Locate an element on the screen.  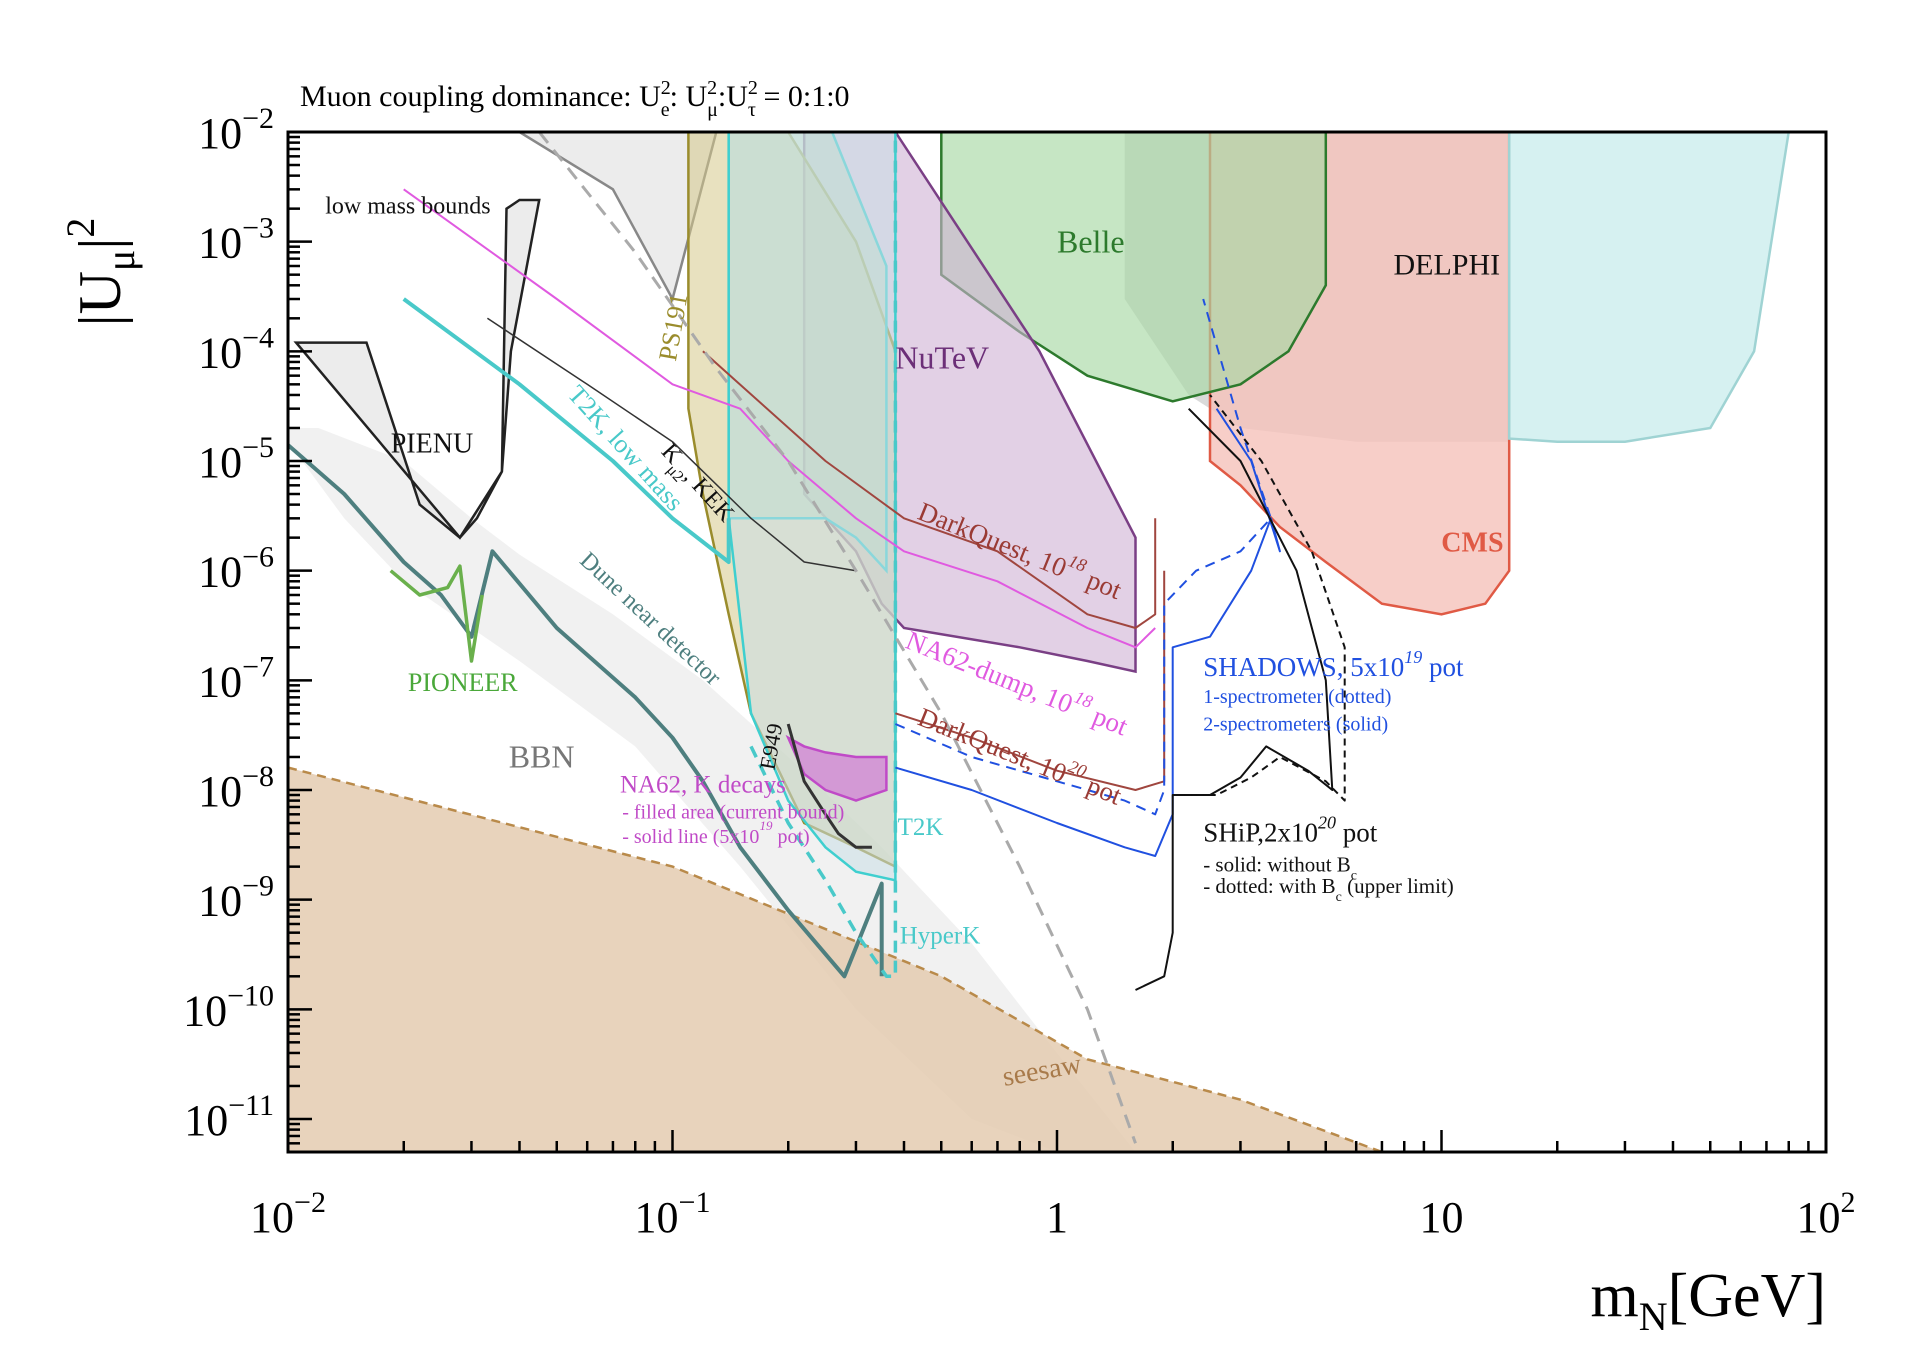
curve-kmu2 is located at coordinates (671, 444).